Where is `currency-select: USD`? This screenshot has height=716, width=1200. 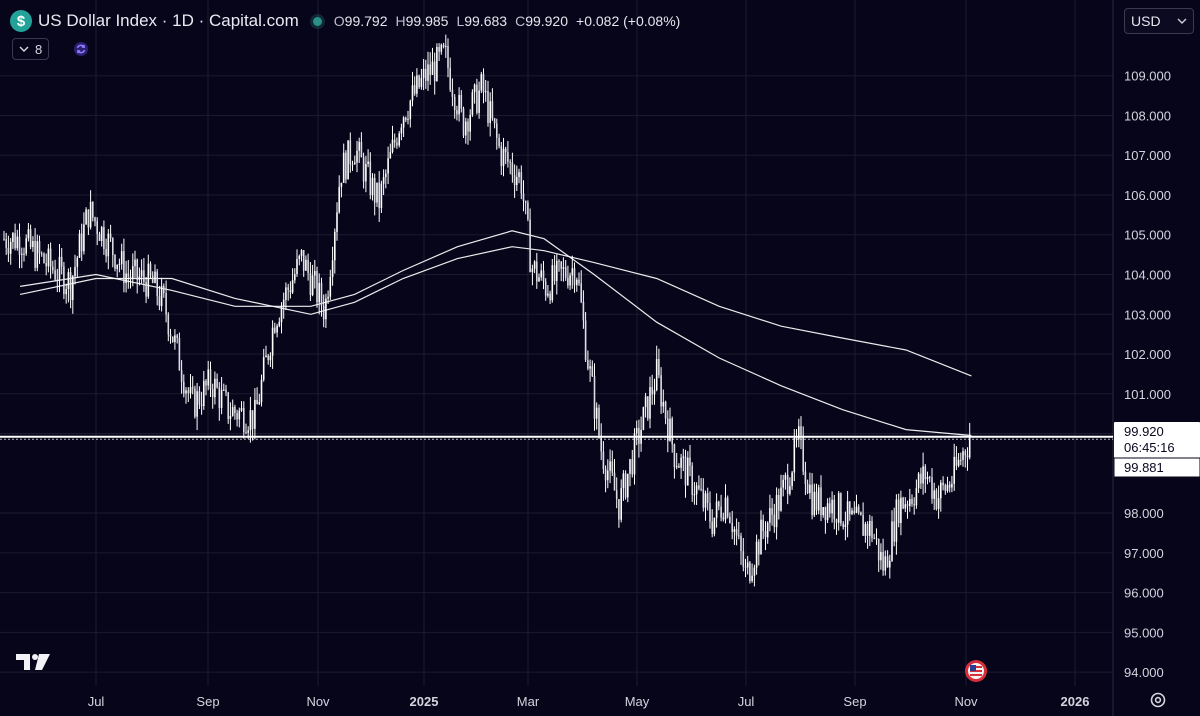 currency-select: USD is located at coordinates (1159, 21).